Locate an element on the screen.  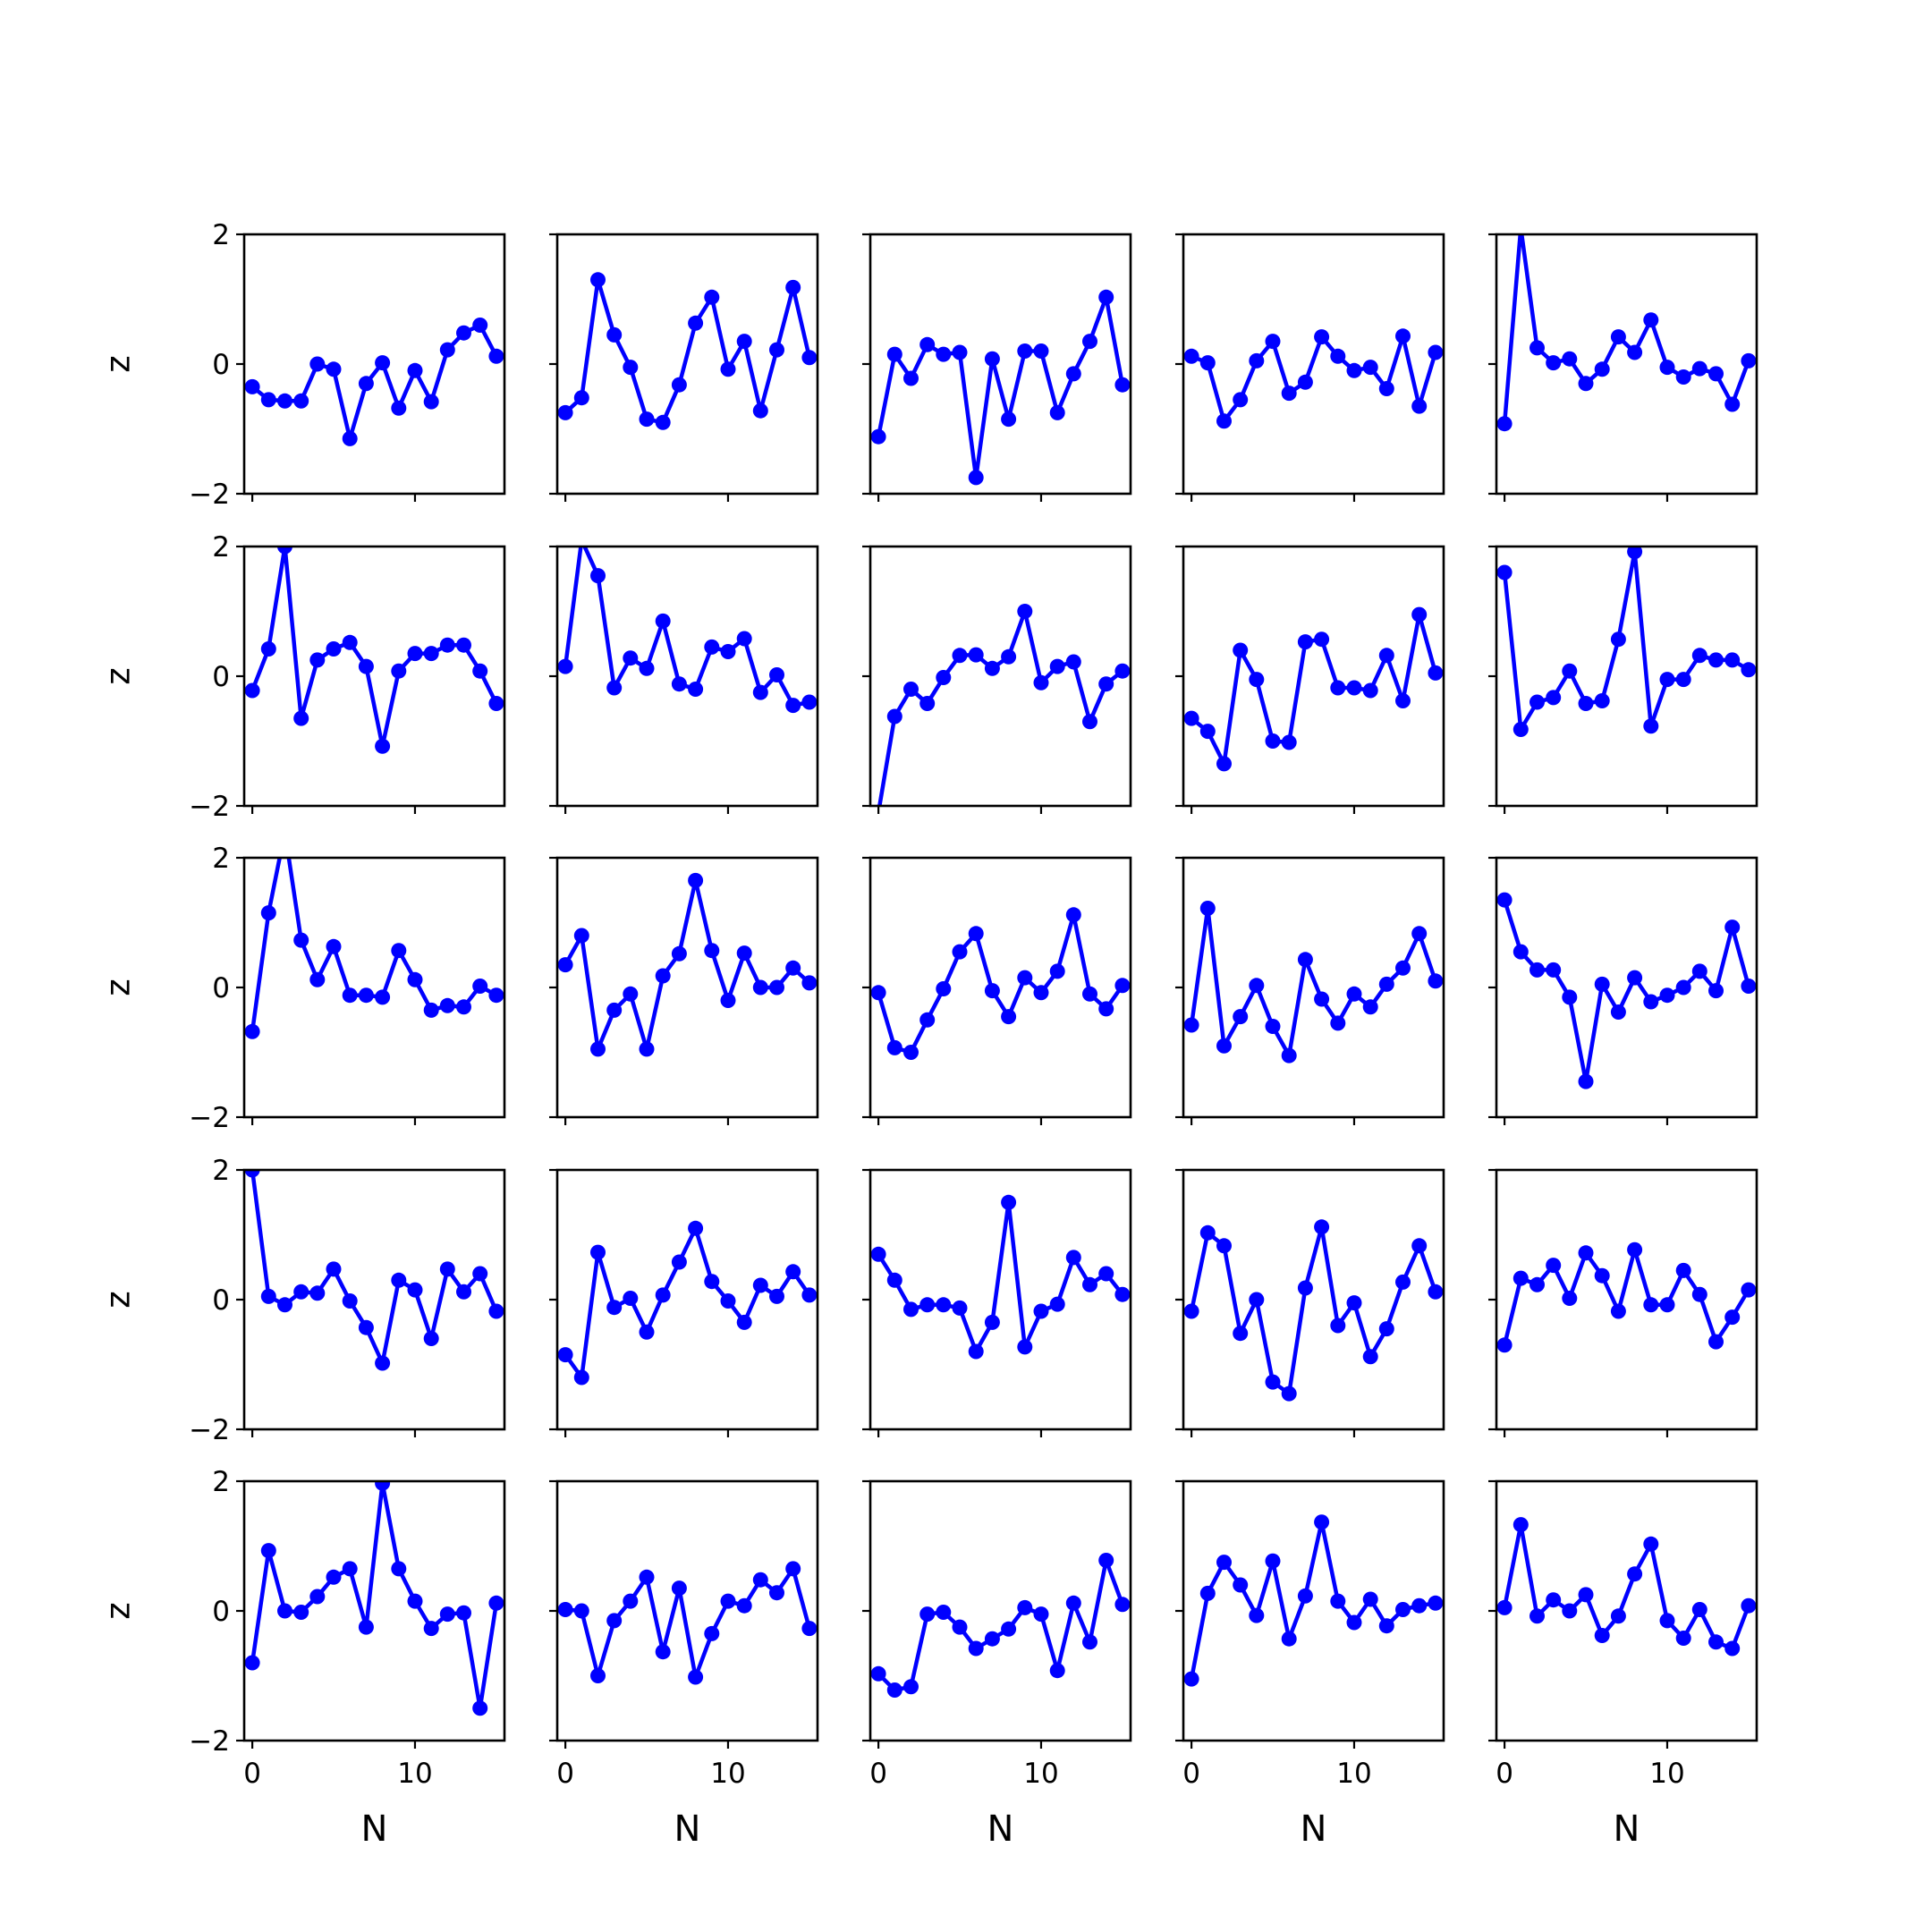
x-tick-label: 10 is located at coordinates (414, 1774).